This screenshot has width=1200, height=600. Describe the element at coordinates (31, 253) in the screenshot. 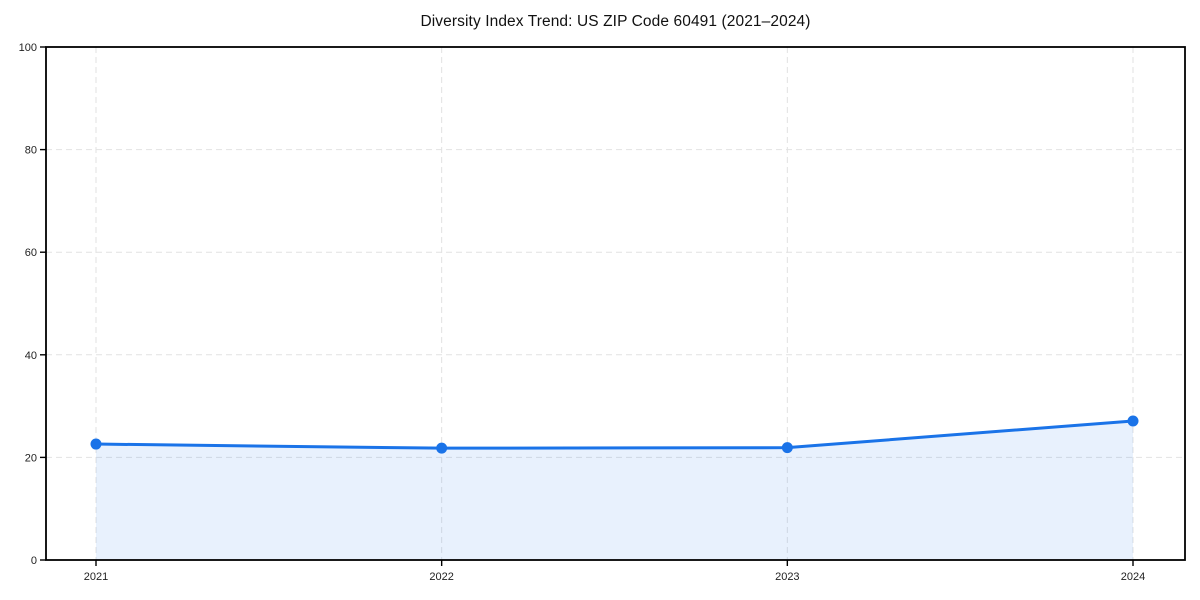

I see `y-tick-label: 60` at that location.